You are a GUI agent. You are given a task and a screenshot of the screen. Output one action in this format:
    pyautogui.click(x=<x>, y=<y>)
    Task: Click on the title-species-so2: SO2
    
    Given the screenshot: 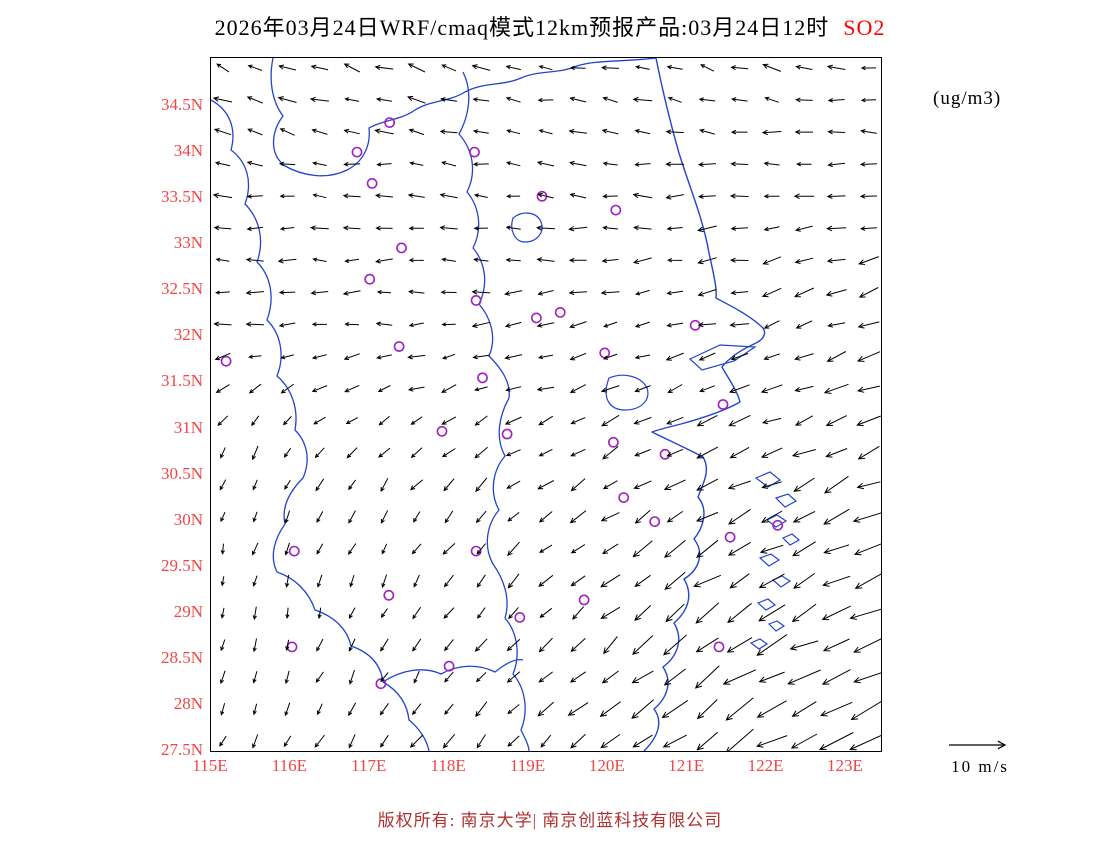 What is the action you would take?
    pyautogui.click(x=864, y=27)
    